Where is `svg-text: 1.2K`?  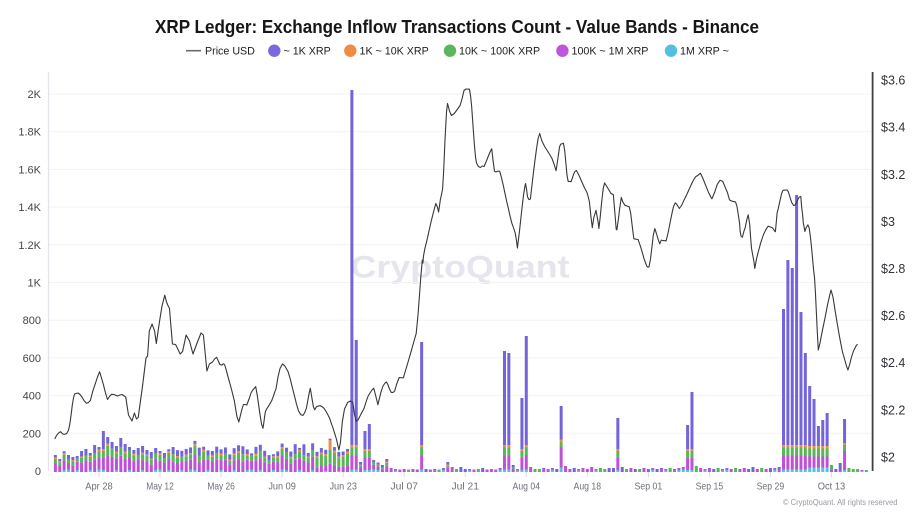
svg-text: 1.2K is located at coordinates (29, 246).